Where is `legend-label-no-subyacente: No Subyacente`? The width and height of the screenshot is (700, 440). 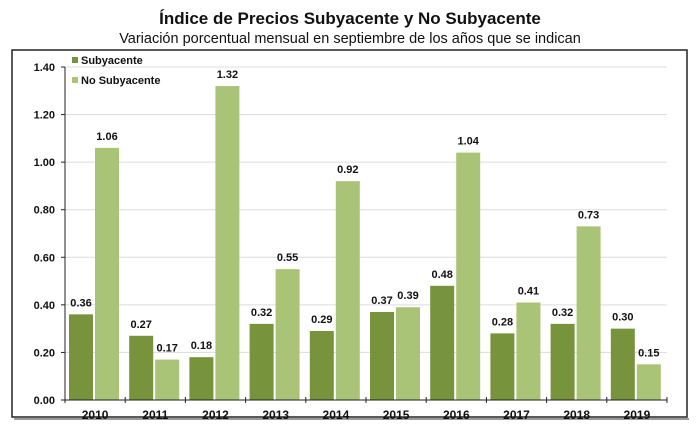
legend-label-no-subyacente: No Subyacente is located at coordinates (120, 81).